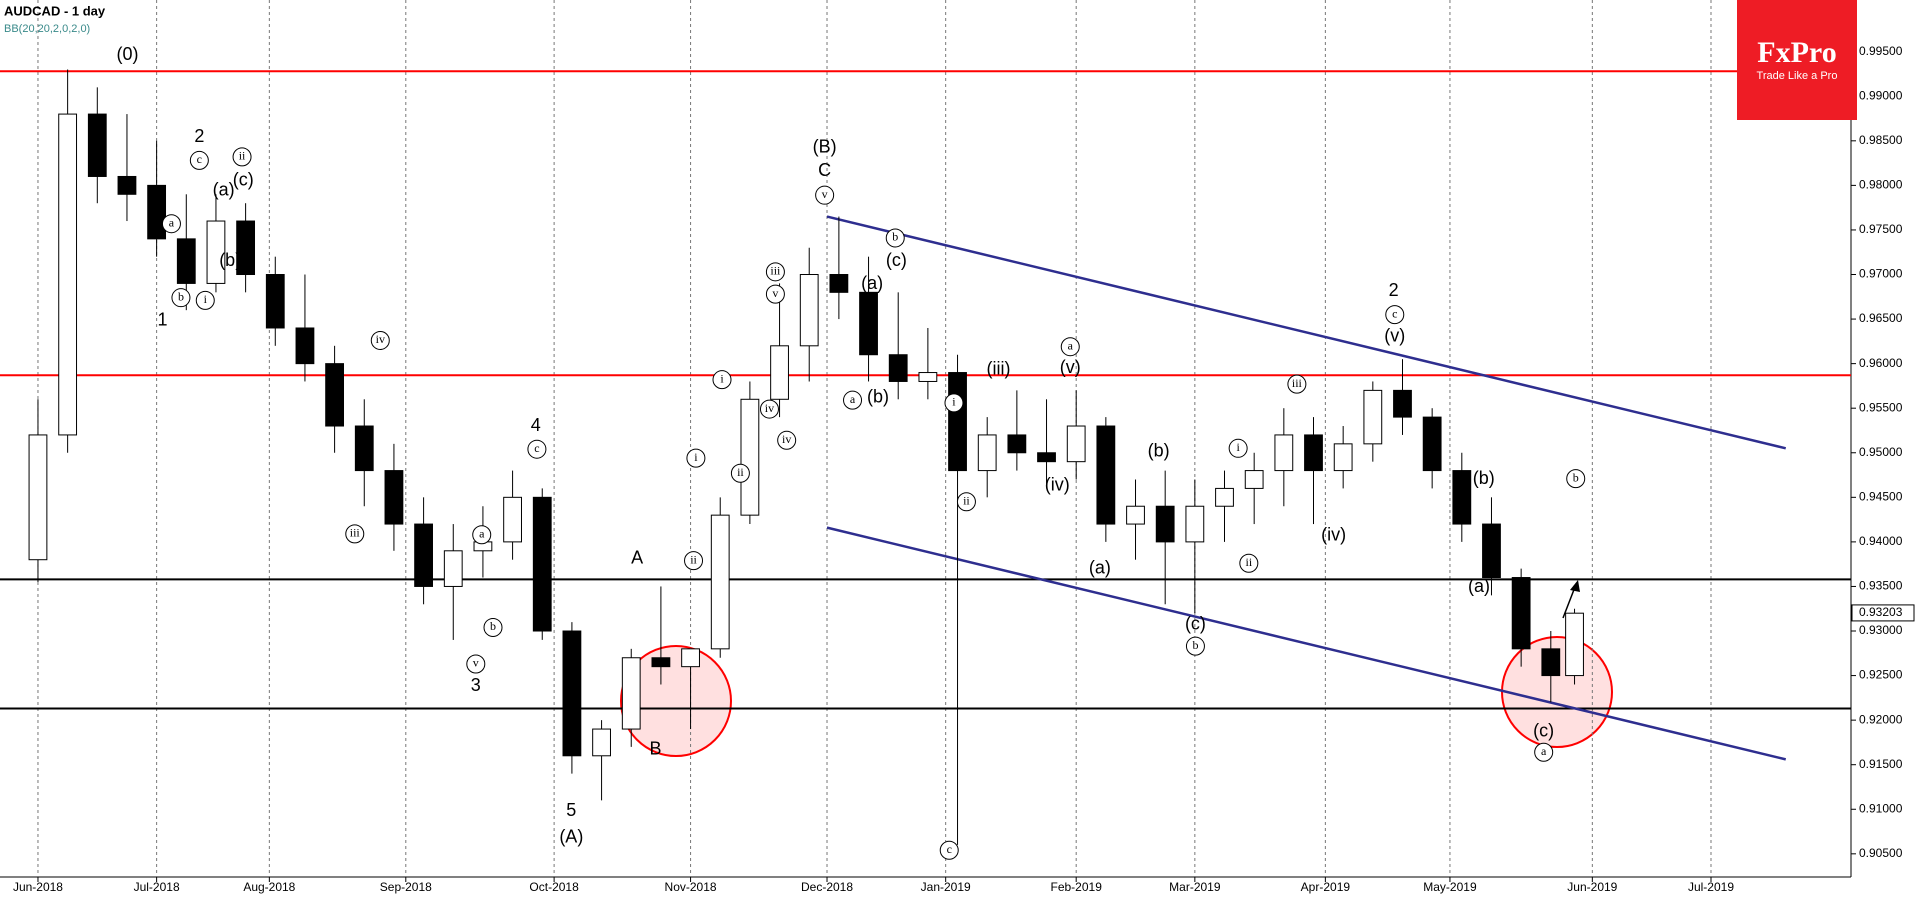 The width and height of the screenshot is (1918, 898). What do you see at coordinates (656, 748) in the screenshot?
I see `wave-label: B` at bounding box center [656, 748].